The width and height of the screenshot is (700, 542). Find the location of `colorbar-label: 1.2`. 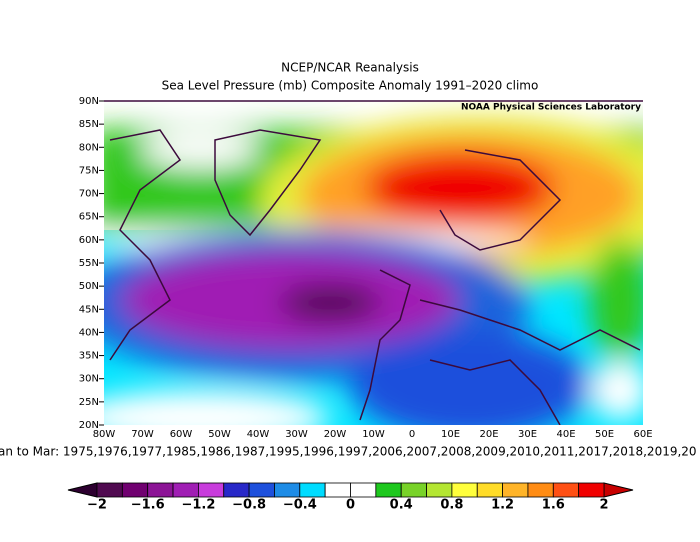

colorbar-label: 1.2 is located at coordinates (502, 505).